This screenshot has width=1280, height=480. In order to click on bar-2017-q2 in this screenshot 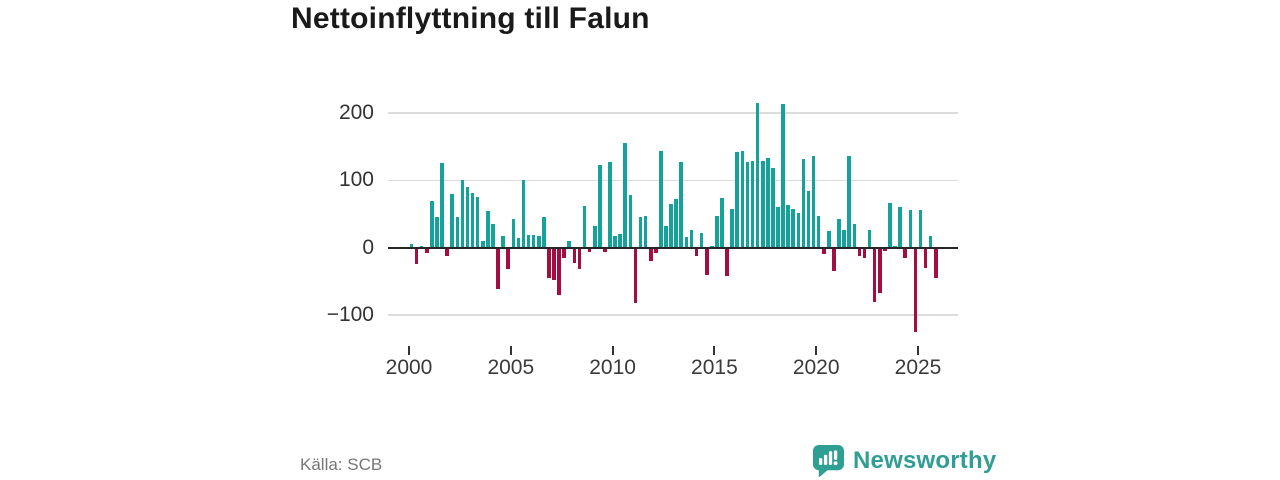, I will do `click(762, 204)`.